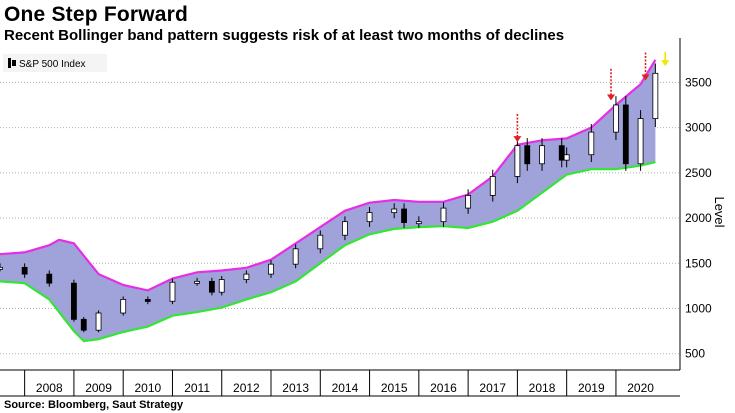 This screenshot has height=413, width=735. I want to click on x-label-2016: 2016, so click(443, 388).